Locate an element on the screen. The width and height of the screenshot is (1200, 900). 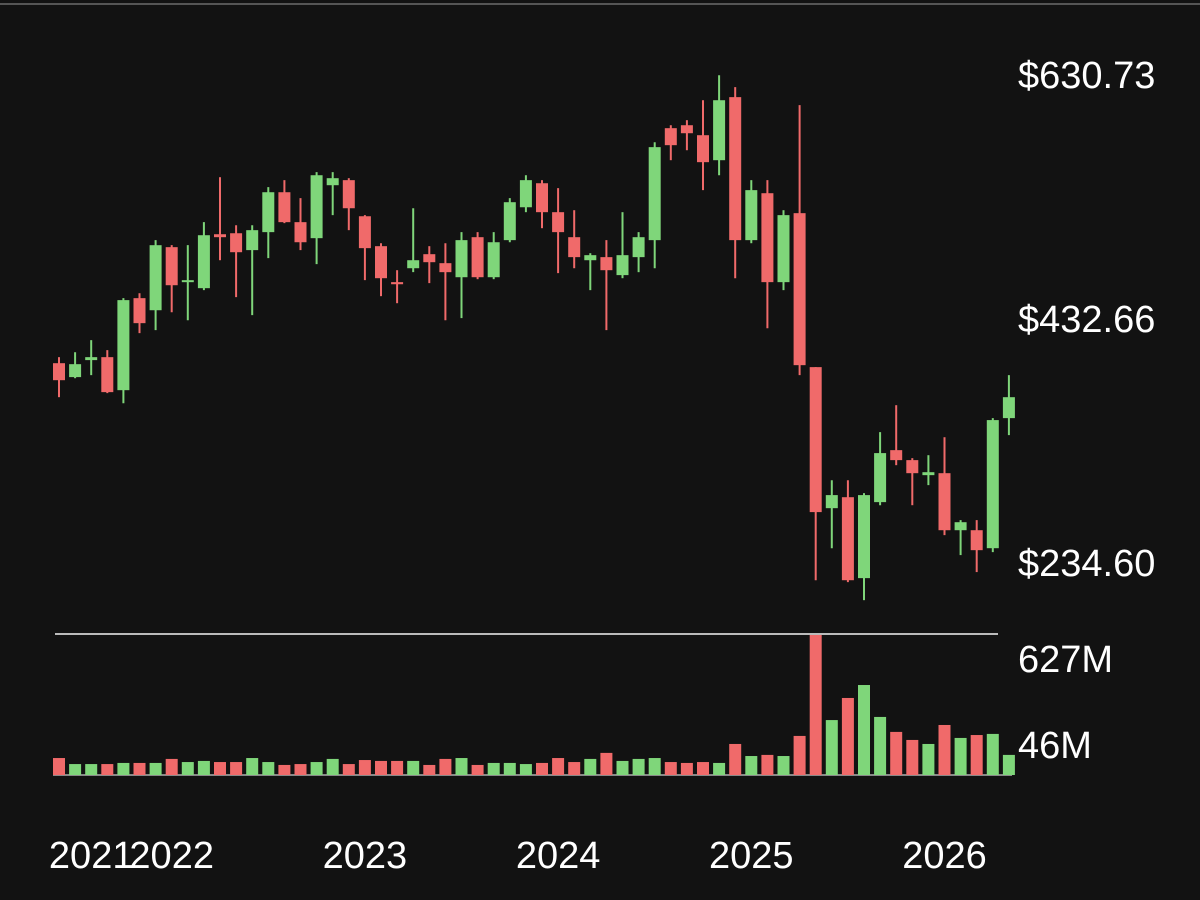
y-tick-label: $432.66 is located at coordinates (1086, 320).